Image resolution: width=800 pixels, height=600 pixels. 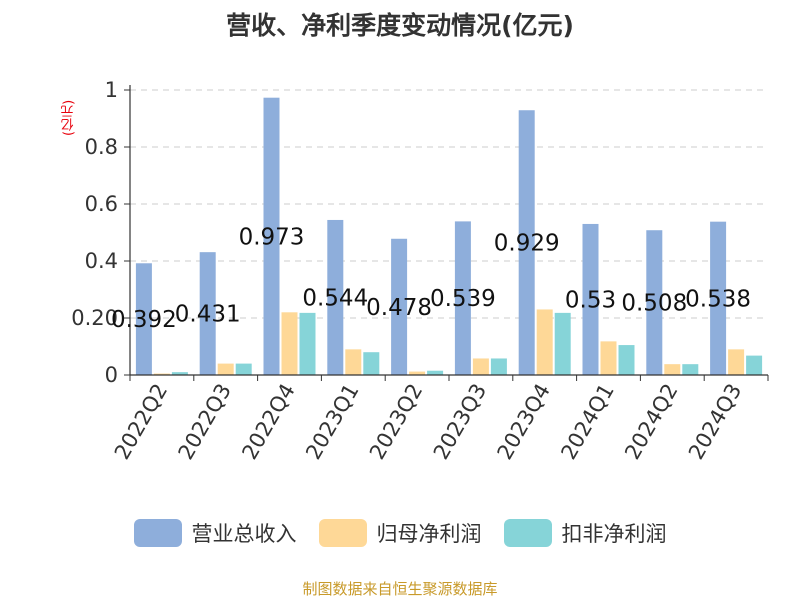 What do you see at coordinates (342, 533) in the screenshot?
I see `legend-swatch-net-profit` at bounding box center [342, 533].